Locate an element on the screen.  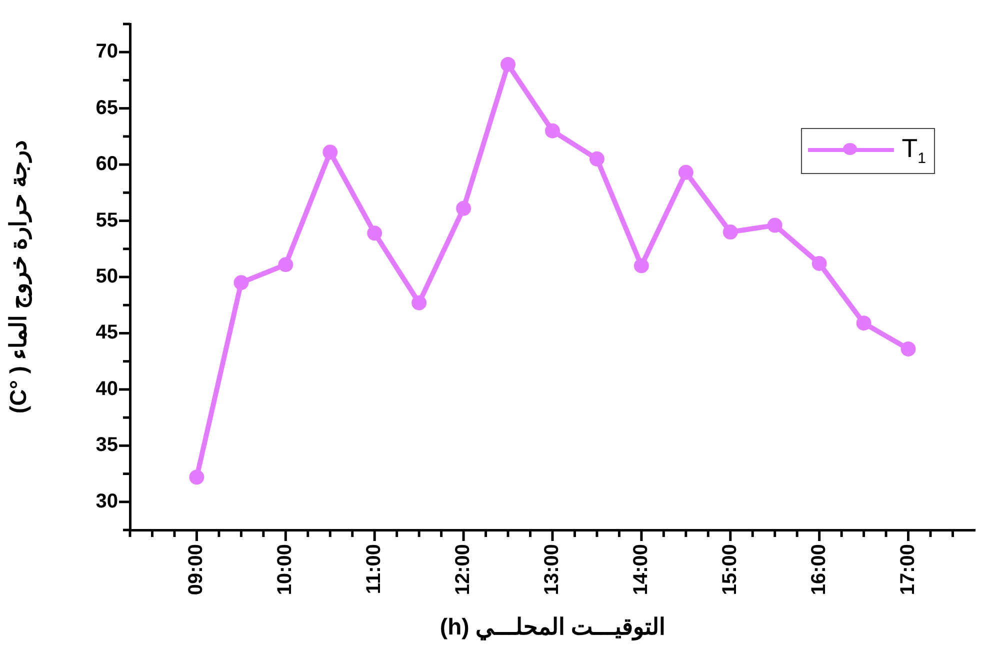
x-tick-label: 17:00 is located at coordinates (907, 570).